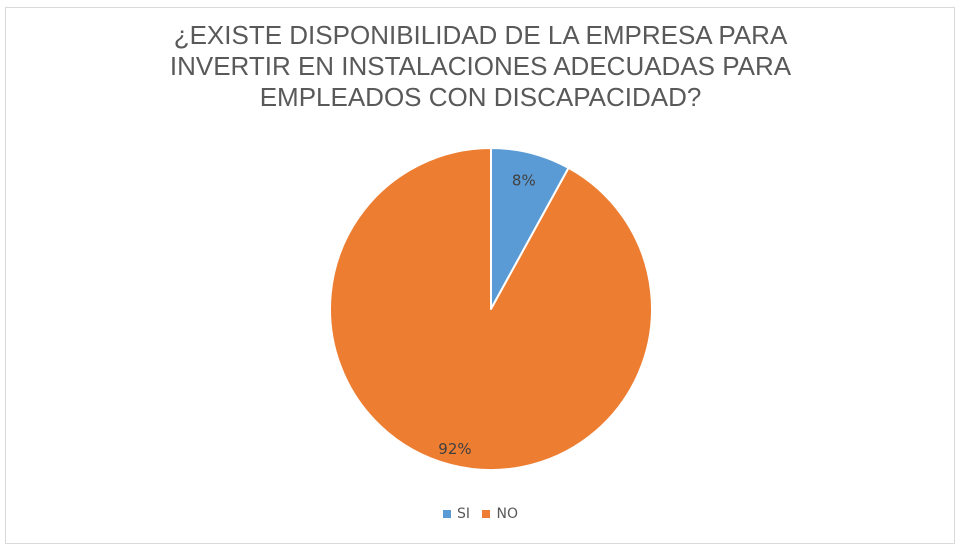 This screenshot has height=545, width=961. Describe the element at coordinates (486, 315) in the screenshot. I see `pie-data-labels: 8% 92%` at that location.